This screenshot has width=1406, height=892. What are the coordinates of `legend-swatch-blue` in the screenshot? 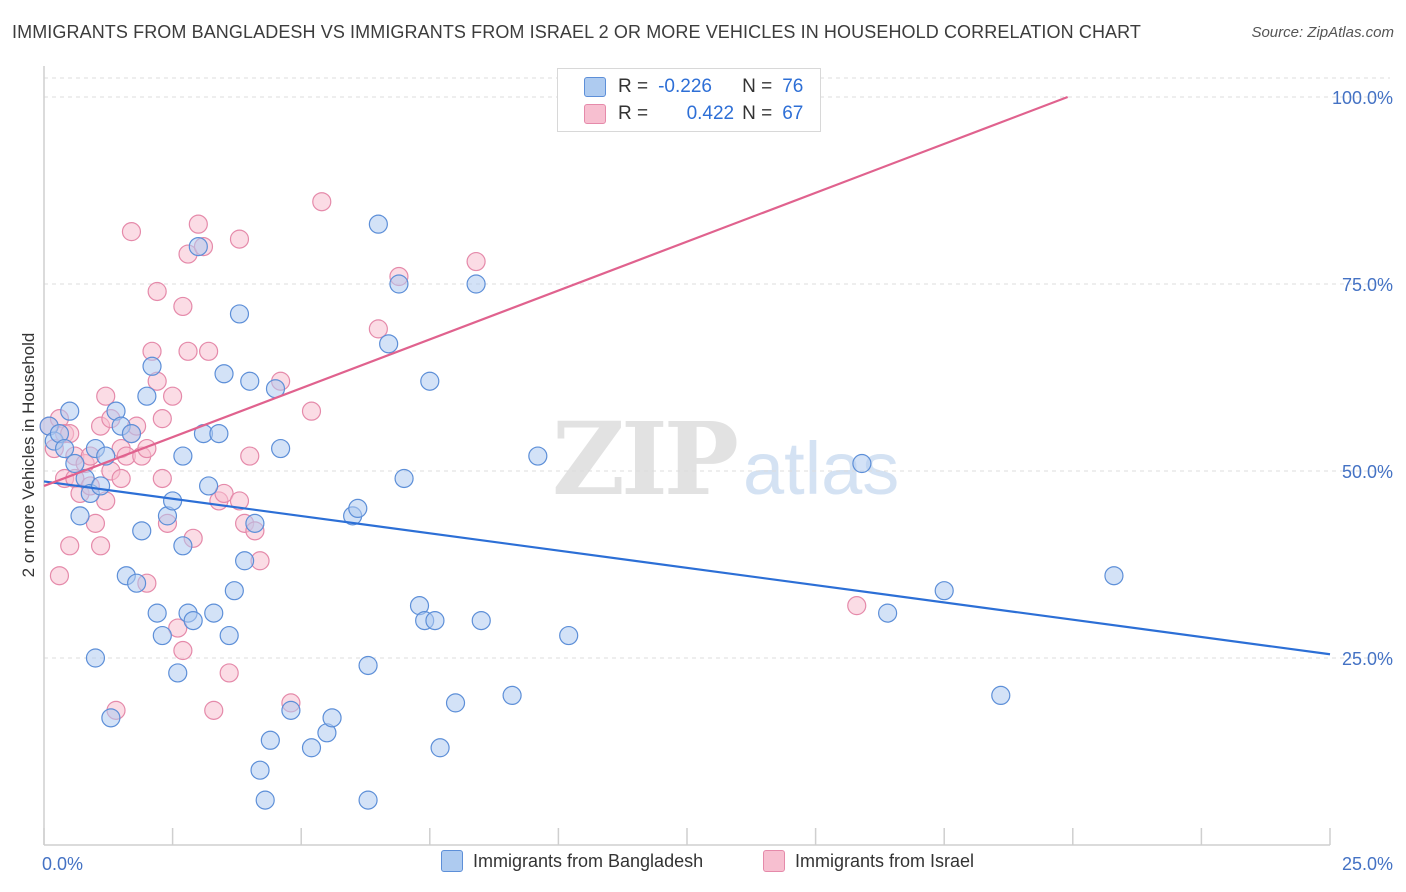 It's located at (595, 87).